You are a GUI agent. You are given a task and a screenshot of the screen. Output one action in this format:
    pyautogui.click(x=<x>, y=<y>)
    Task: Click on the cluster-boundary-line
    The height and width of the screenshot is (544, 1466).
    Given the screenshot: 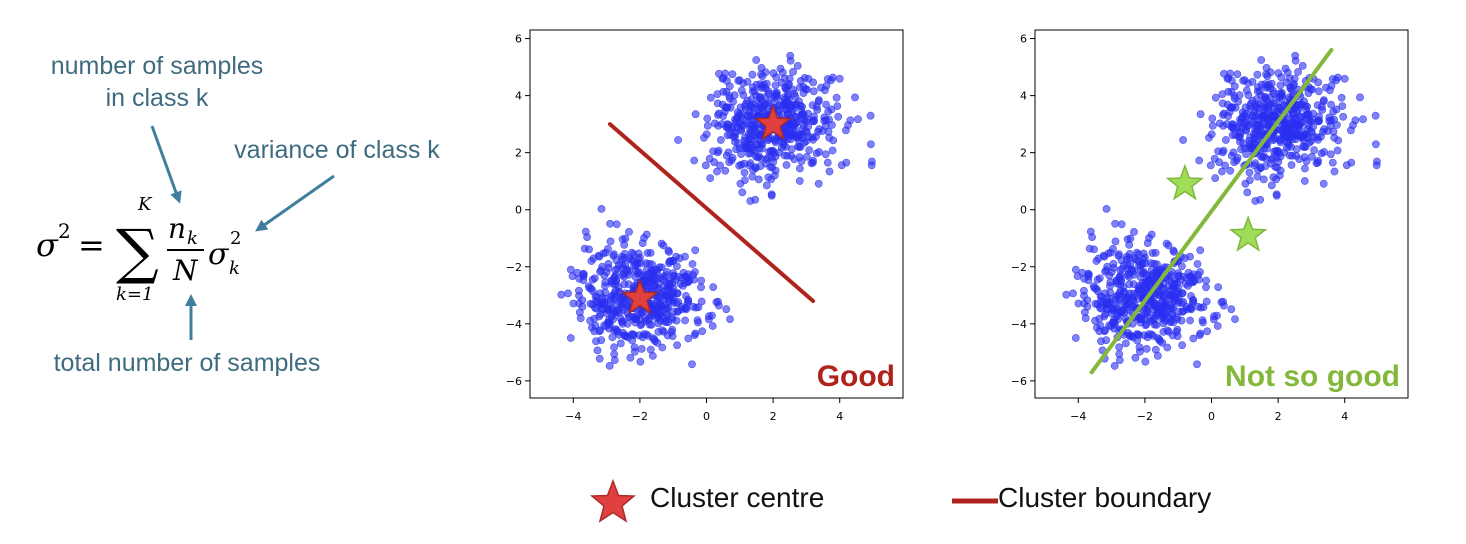 What is the action you would take?
    pyautogui.click(x=711, y=213)
    